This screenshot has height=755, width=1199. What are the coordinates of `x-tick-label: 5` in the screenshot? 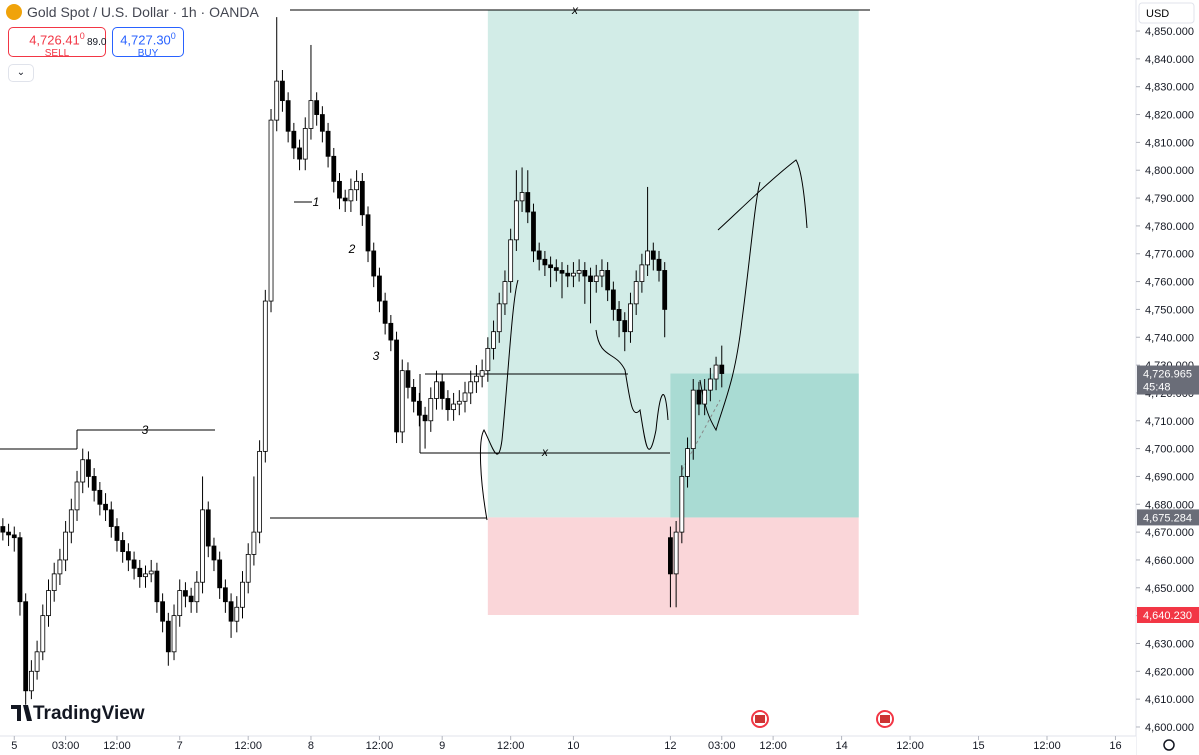 It's located at (14, 746).